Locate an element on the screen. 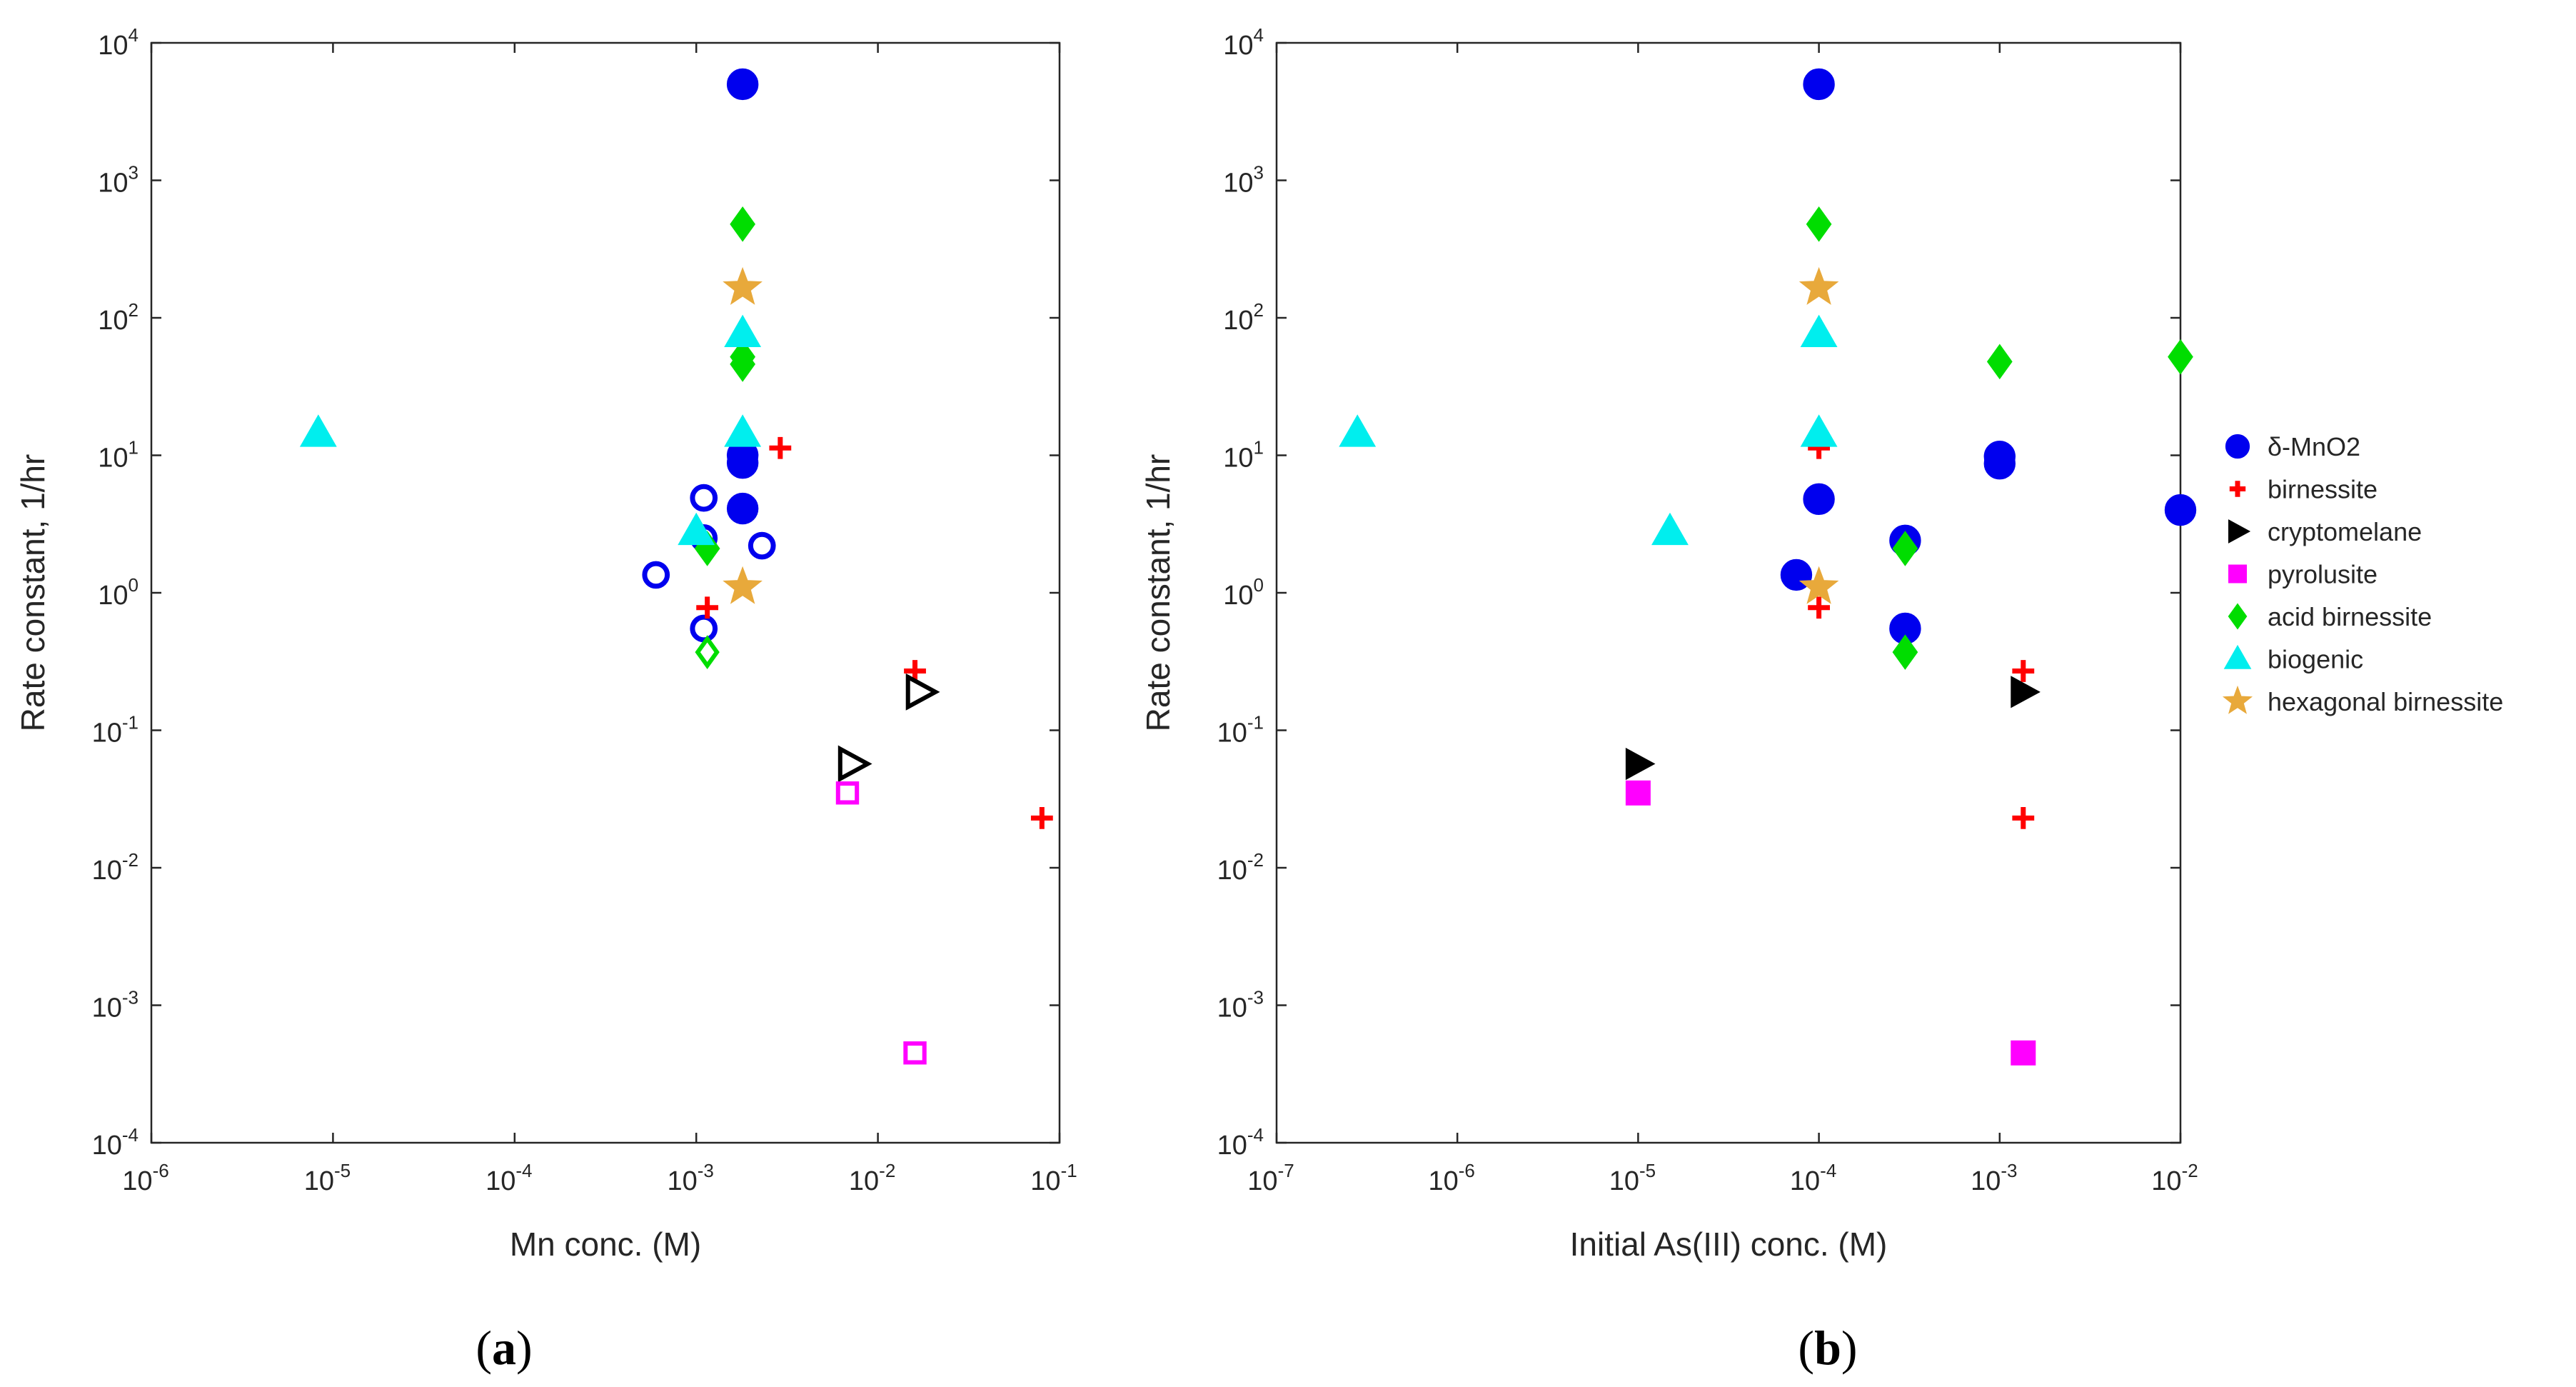  panel-a-label: (a) is located at coordinates (504, 1348).